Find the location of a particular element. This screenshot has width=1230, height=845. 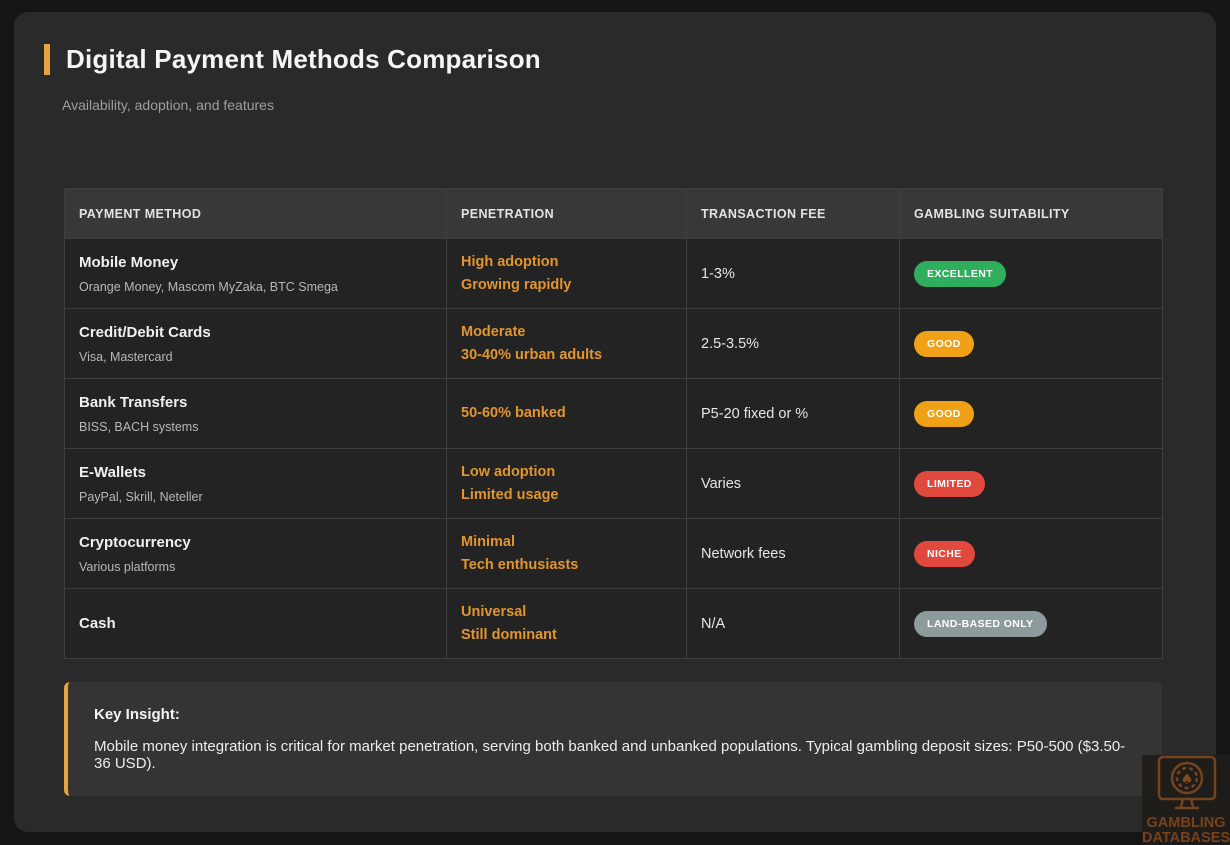

payment-method-providers: BISS, BACH systems is located at coordinates (139, 426).